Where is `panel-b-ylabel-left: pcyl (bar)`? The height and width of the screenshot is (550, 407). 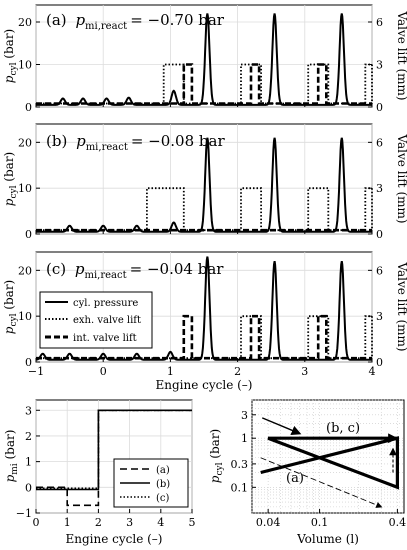 panel-b-ylabel-left: pcyl (bar) is located at coordinates (10, 179).